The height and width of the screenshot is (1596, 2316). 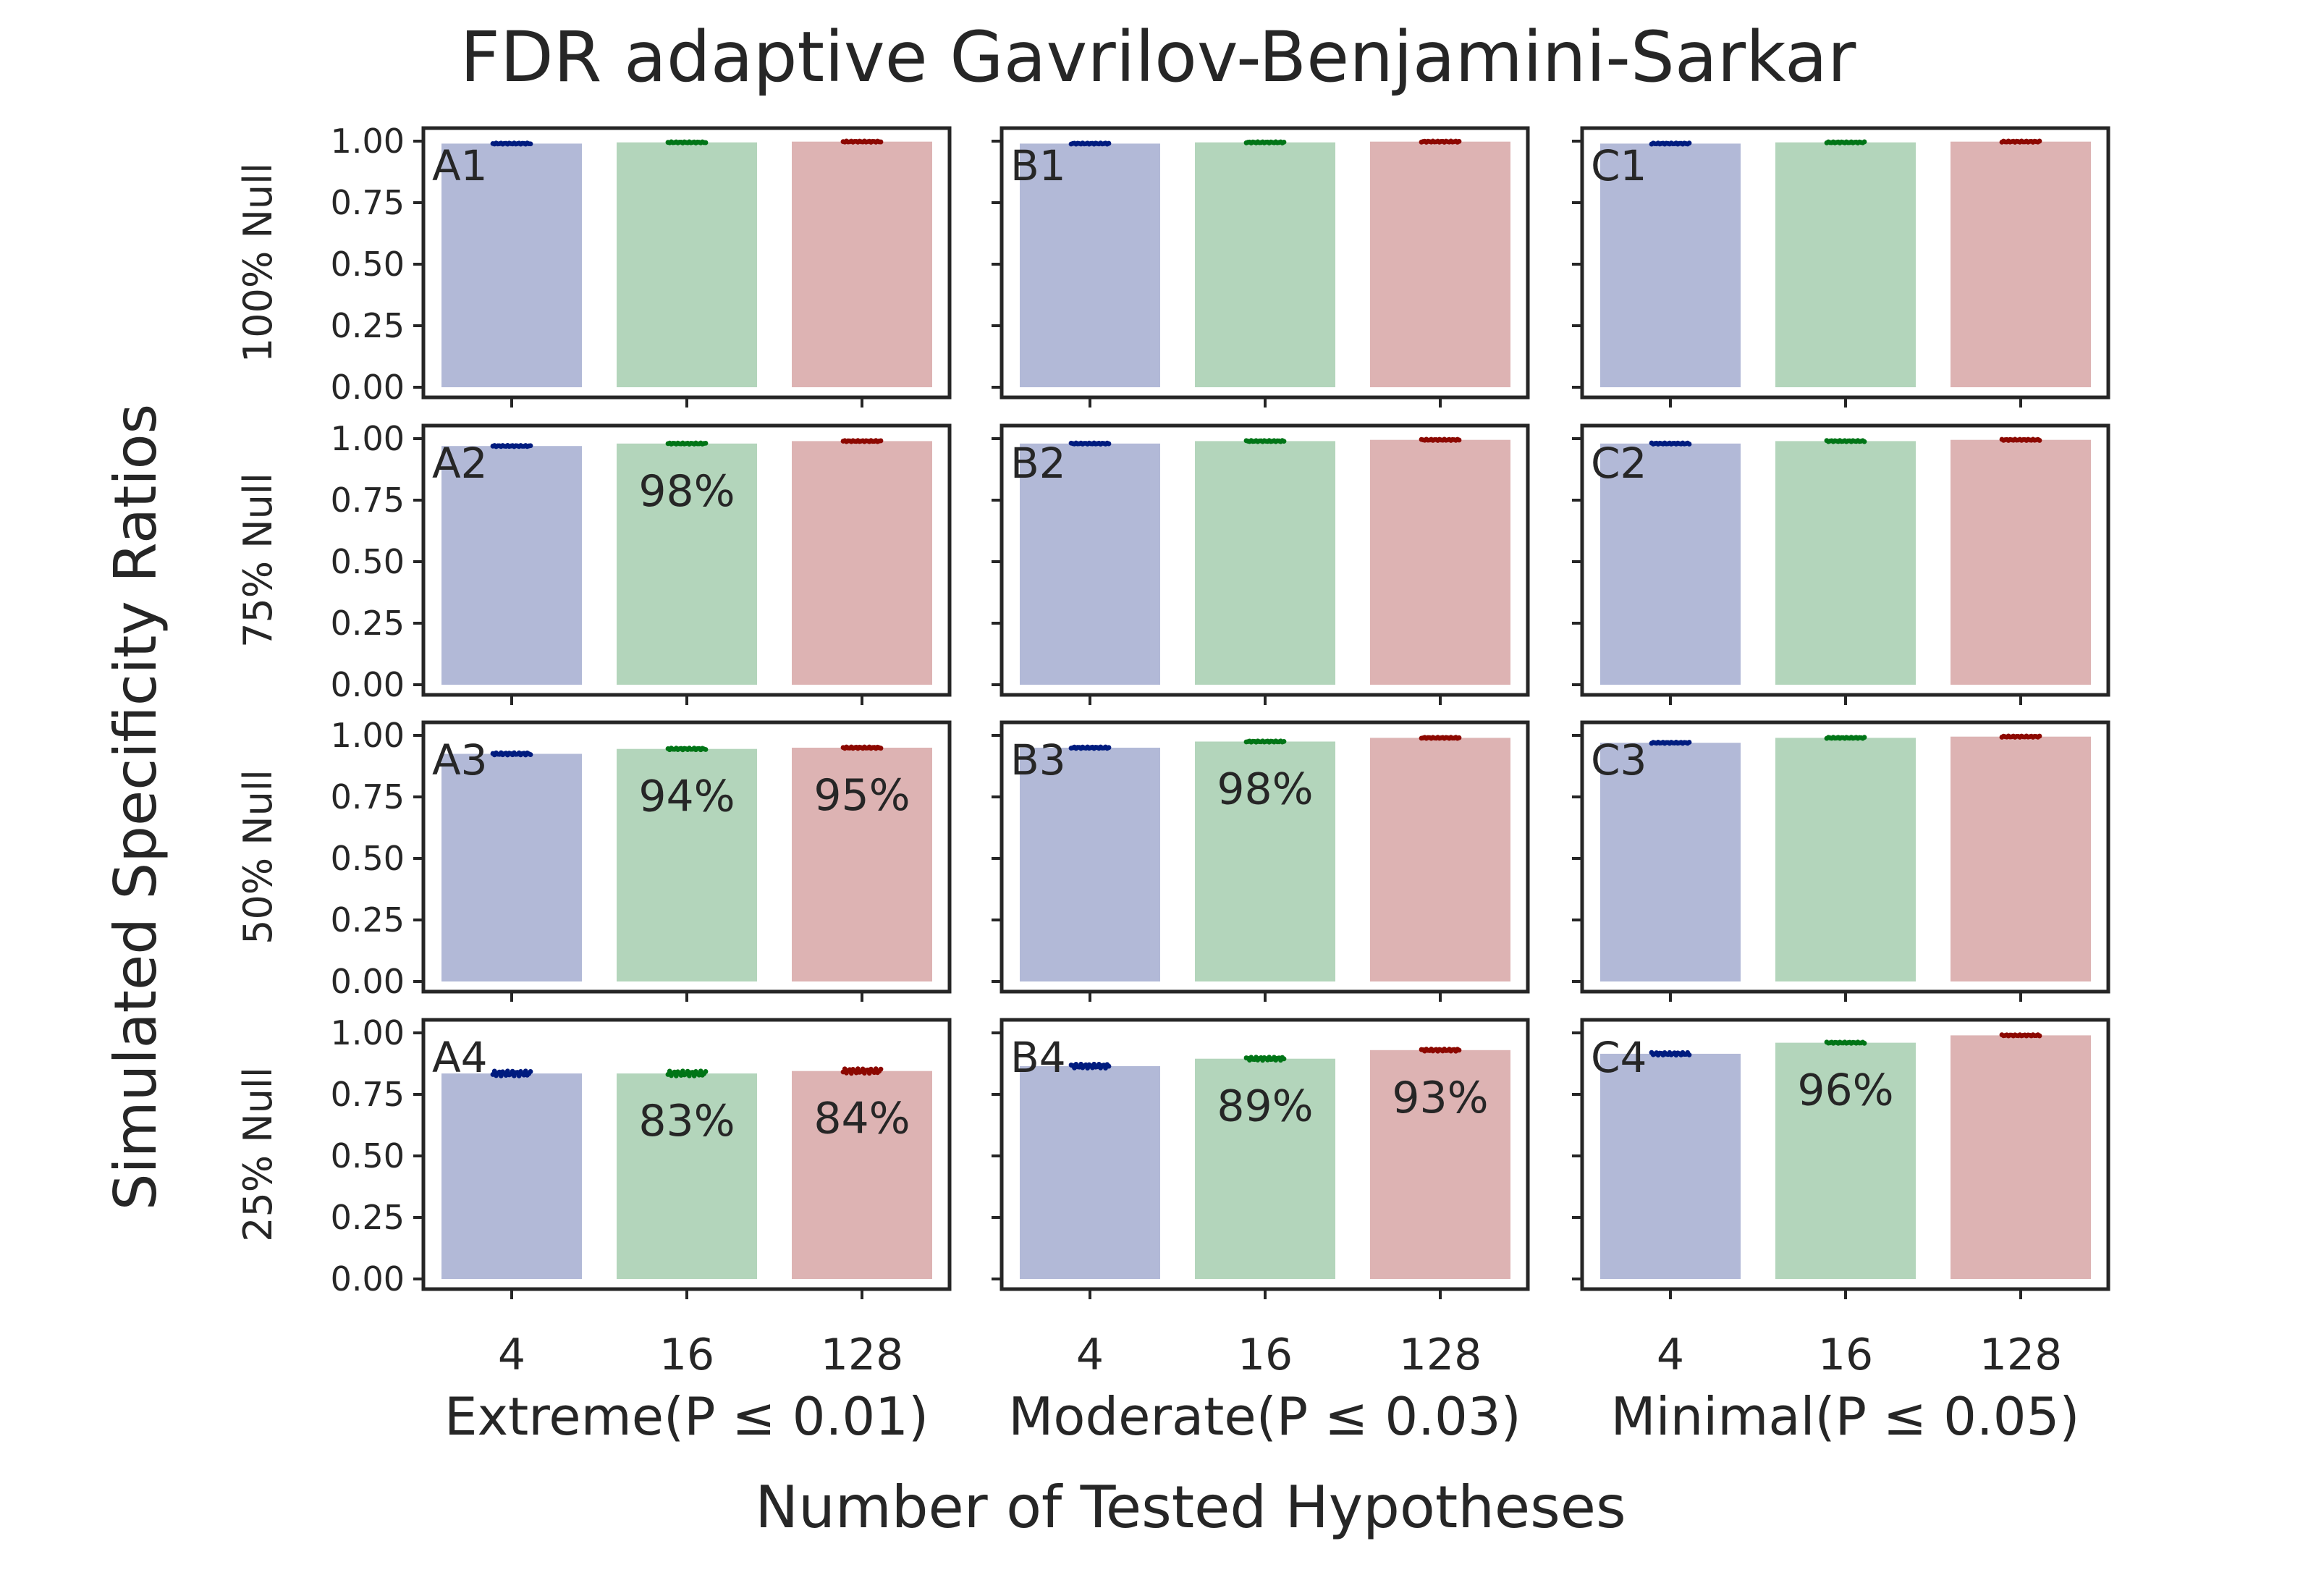 I want to click on panel-label: C3, so click(x=1619, y=760).